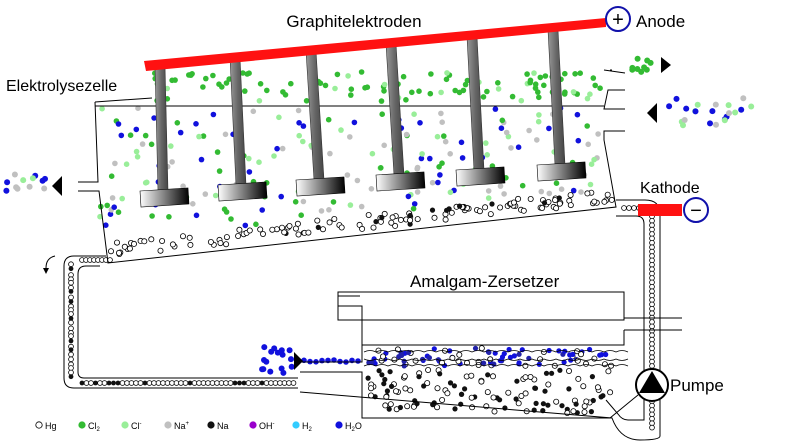 The width and height of the screenshot is (795, 448). What do you see at coordinates (307, 427) in the screenshot?
I see `legend-label-h2: H2` at bounding box center [307, 427].